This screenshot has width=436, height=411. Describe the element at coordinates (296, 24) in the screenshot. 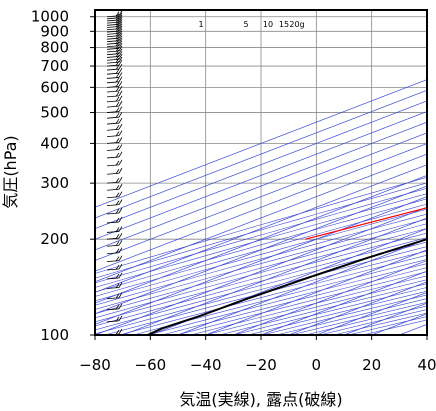

I see `mixing-ratio-label: 20g` at that location.